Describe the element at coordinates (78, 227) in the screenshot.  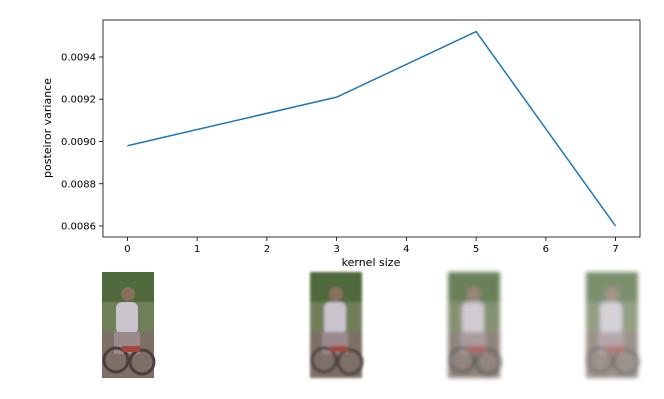
I see `y-tick-label: 0.0086` at that location.